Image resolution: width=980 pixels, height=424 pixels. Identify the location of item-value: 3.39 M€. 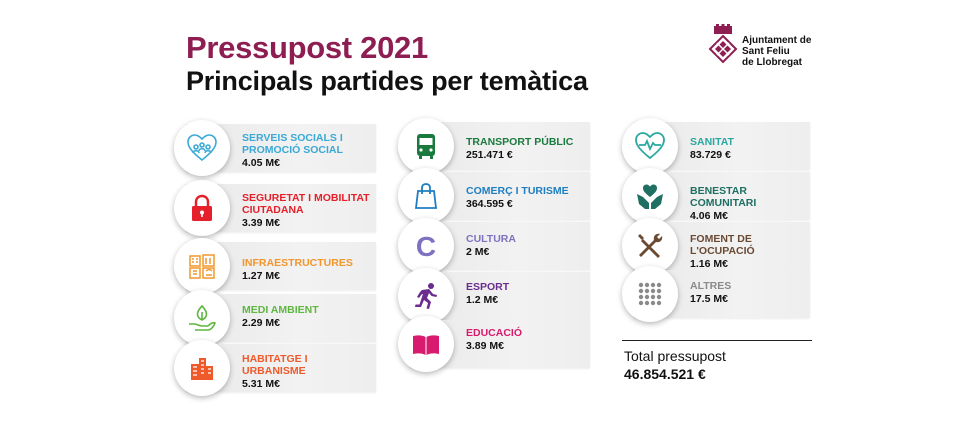
(261, 223).